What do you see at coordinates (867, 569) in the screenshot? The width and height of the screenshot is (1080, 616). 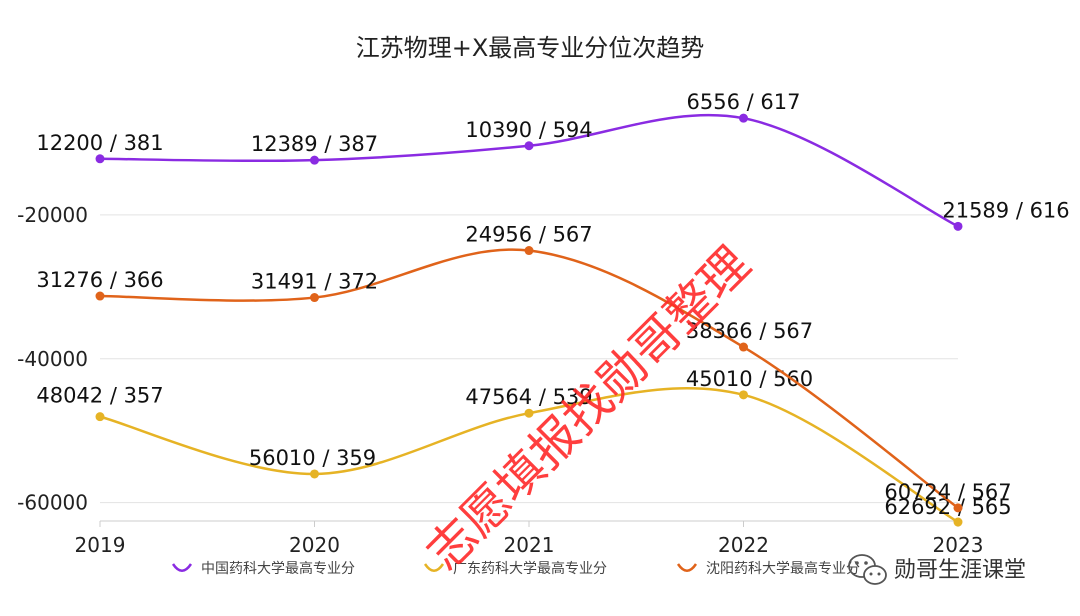 I see `wechat-icon` at bounding box center [867, 569].